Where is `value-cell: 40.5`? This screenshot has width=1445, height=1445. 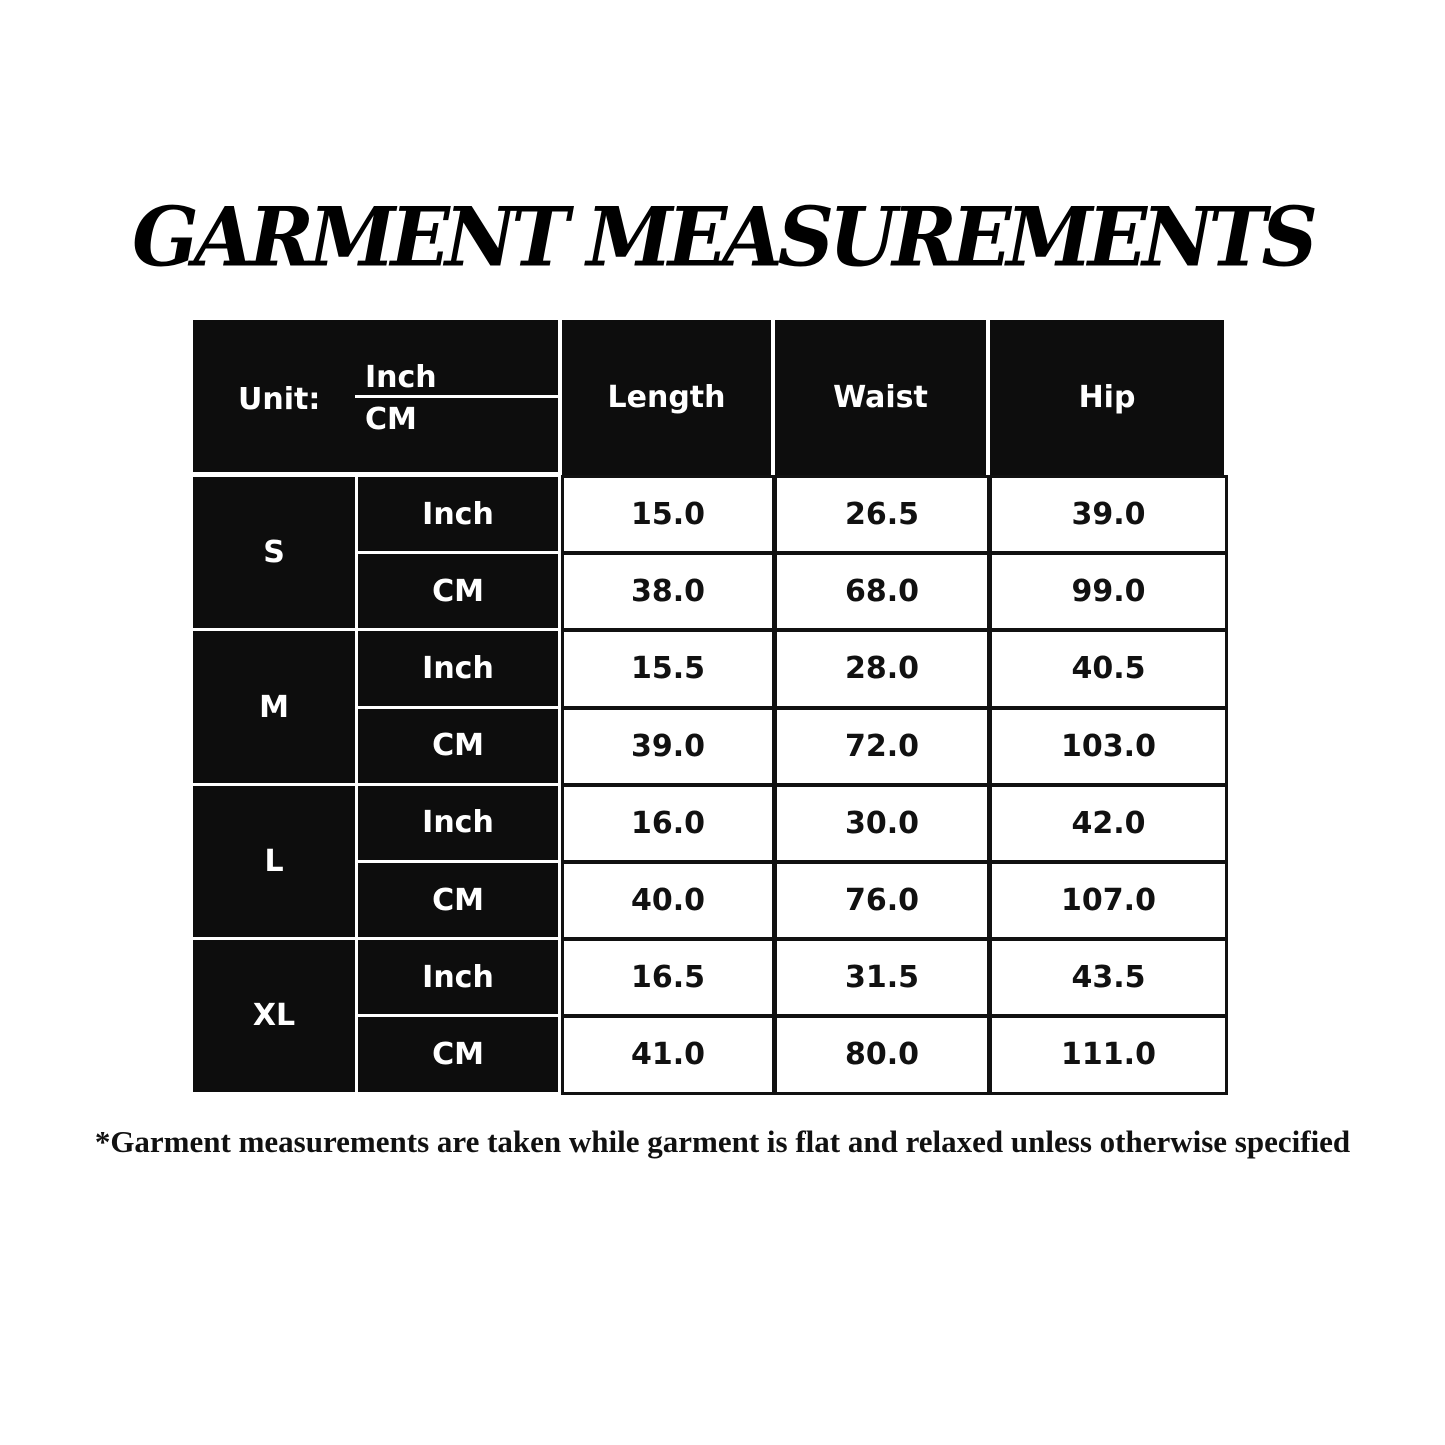
value-cell: 40.5 is located at coordinates (1108, 669).